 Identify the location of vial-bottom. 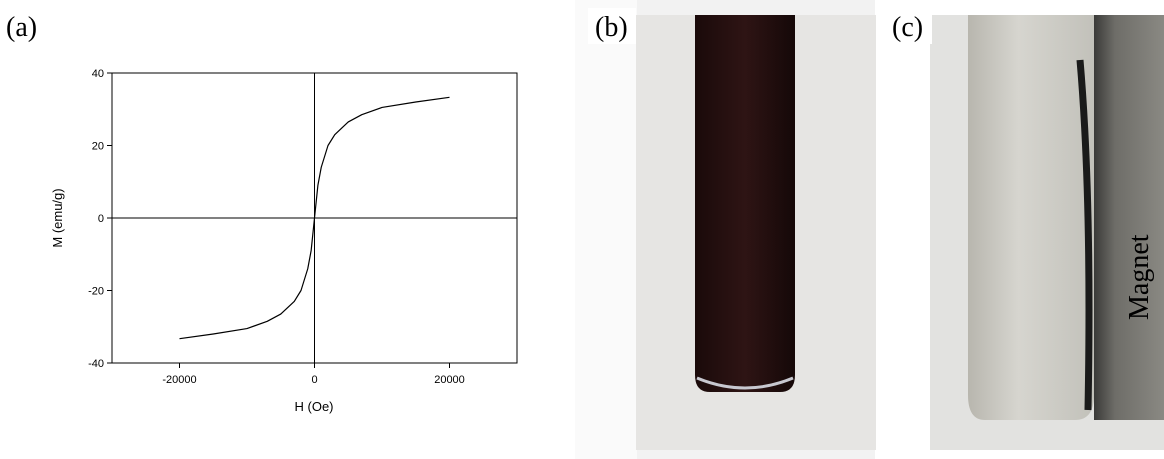
(745, 383).